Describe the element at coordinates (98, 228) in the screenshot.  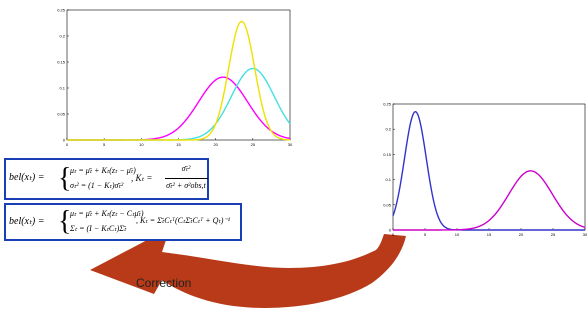
I see `covariance-update: Σₜ = (I − KₜCₜ)Σ̄ₜ` at that location.